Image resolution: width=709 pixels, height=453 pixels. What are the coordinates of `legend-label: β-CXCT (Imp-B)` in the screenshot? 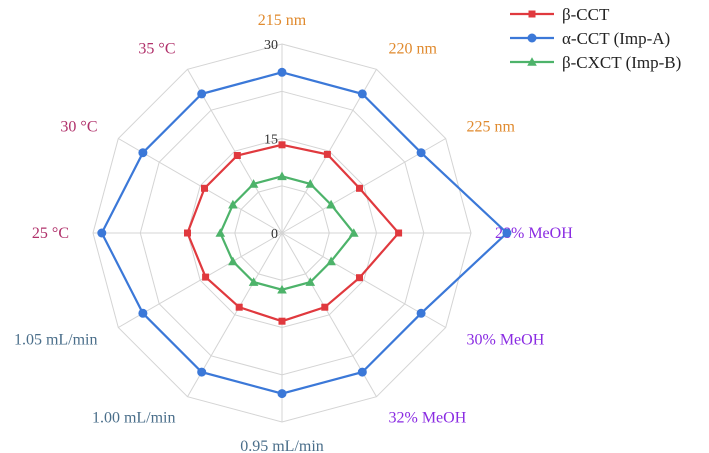 It's located at (621, 62).